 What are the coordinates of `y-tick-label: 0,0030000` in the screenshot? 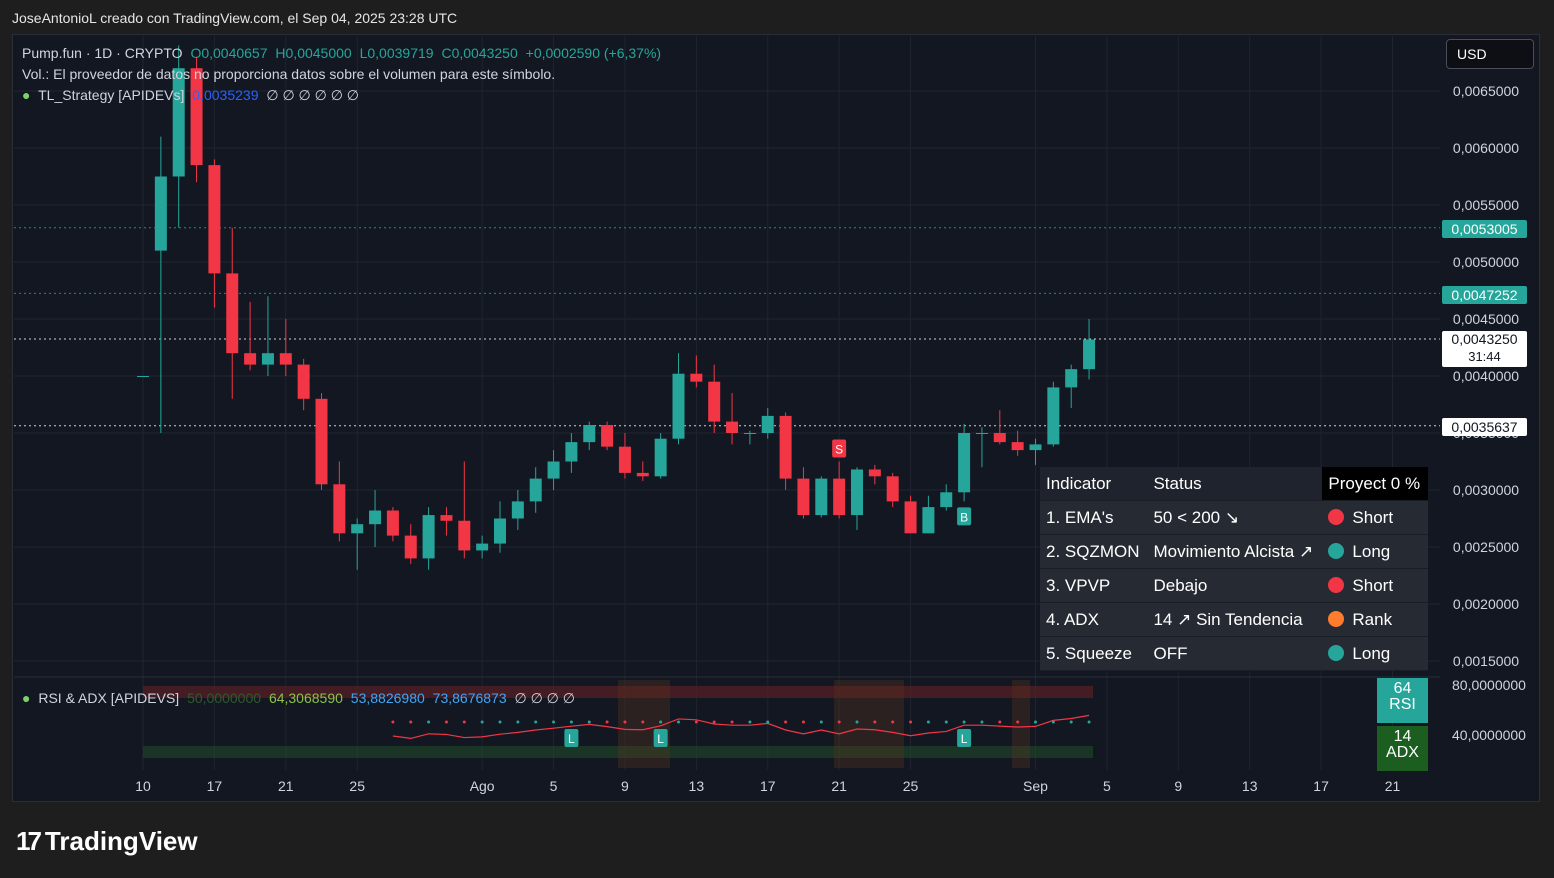 It's located at (1486, 490).